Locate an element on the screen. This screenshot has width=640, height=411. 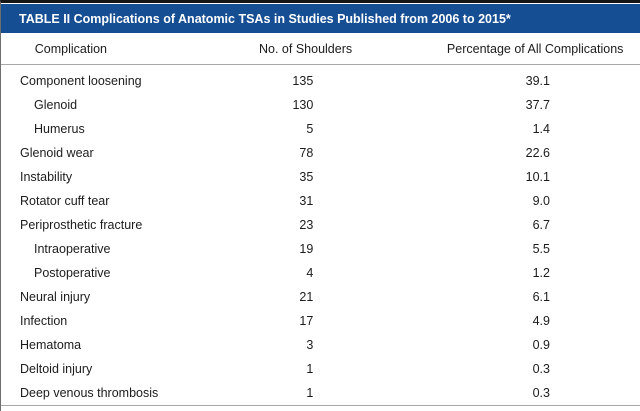
complication-cell: Component loosening is located at coordinates (81, 81).